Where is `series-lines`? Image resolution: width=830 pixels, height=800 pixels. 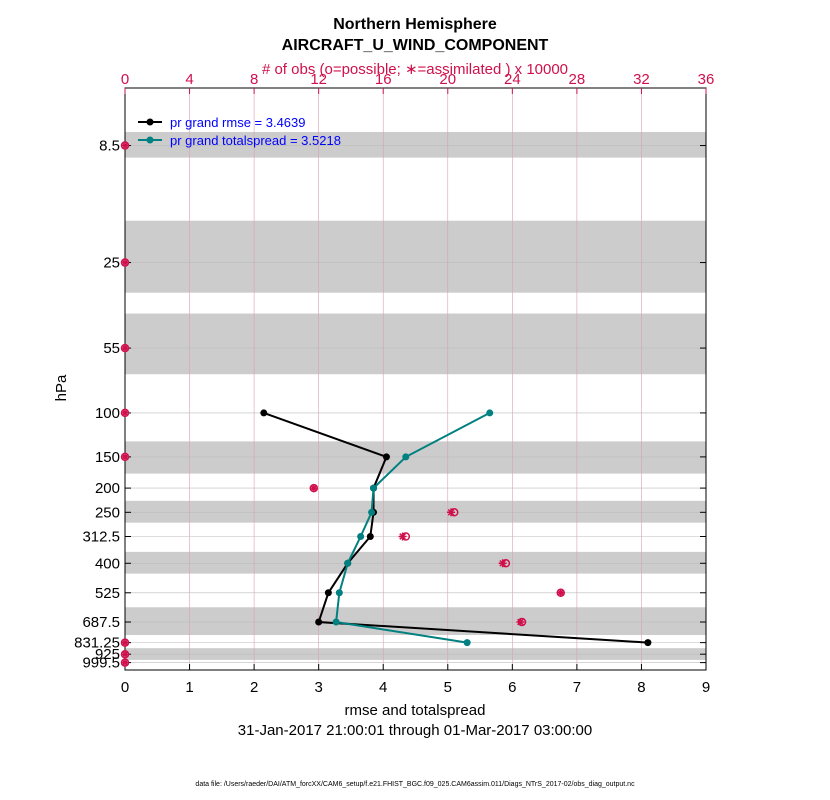
series-lines is located at coordinates (456, 528).